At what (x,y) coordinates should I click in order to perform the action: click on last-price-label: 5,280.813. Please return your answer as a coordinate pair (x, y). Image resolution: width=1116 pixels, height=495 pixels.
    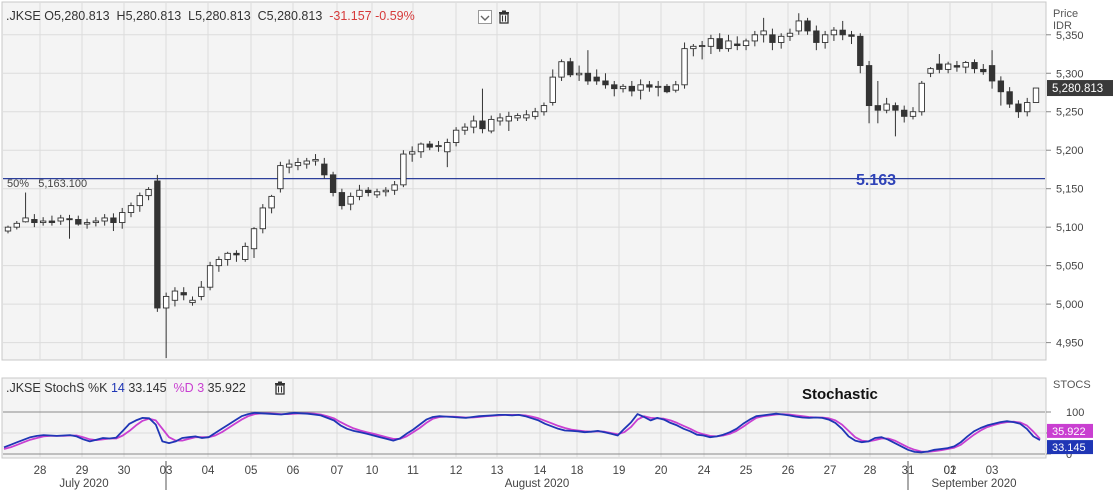
    Looking at the image, I should click on (1077, 89).